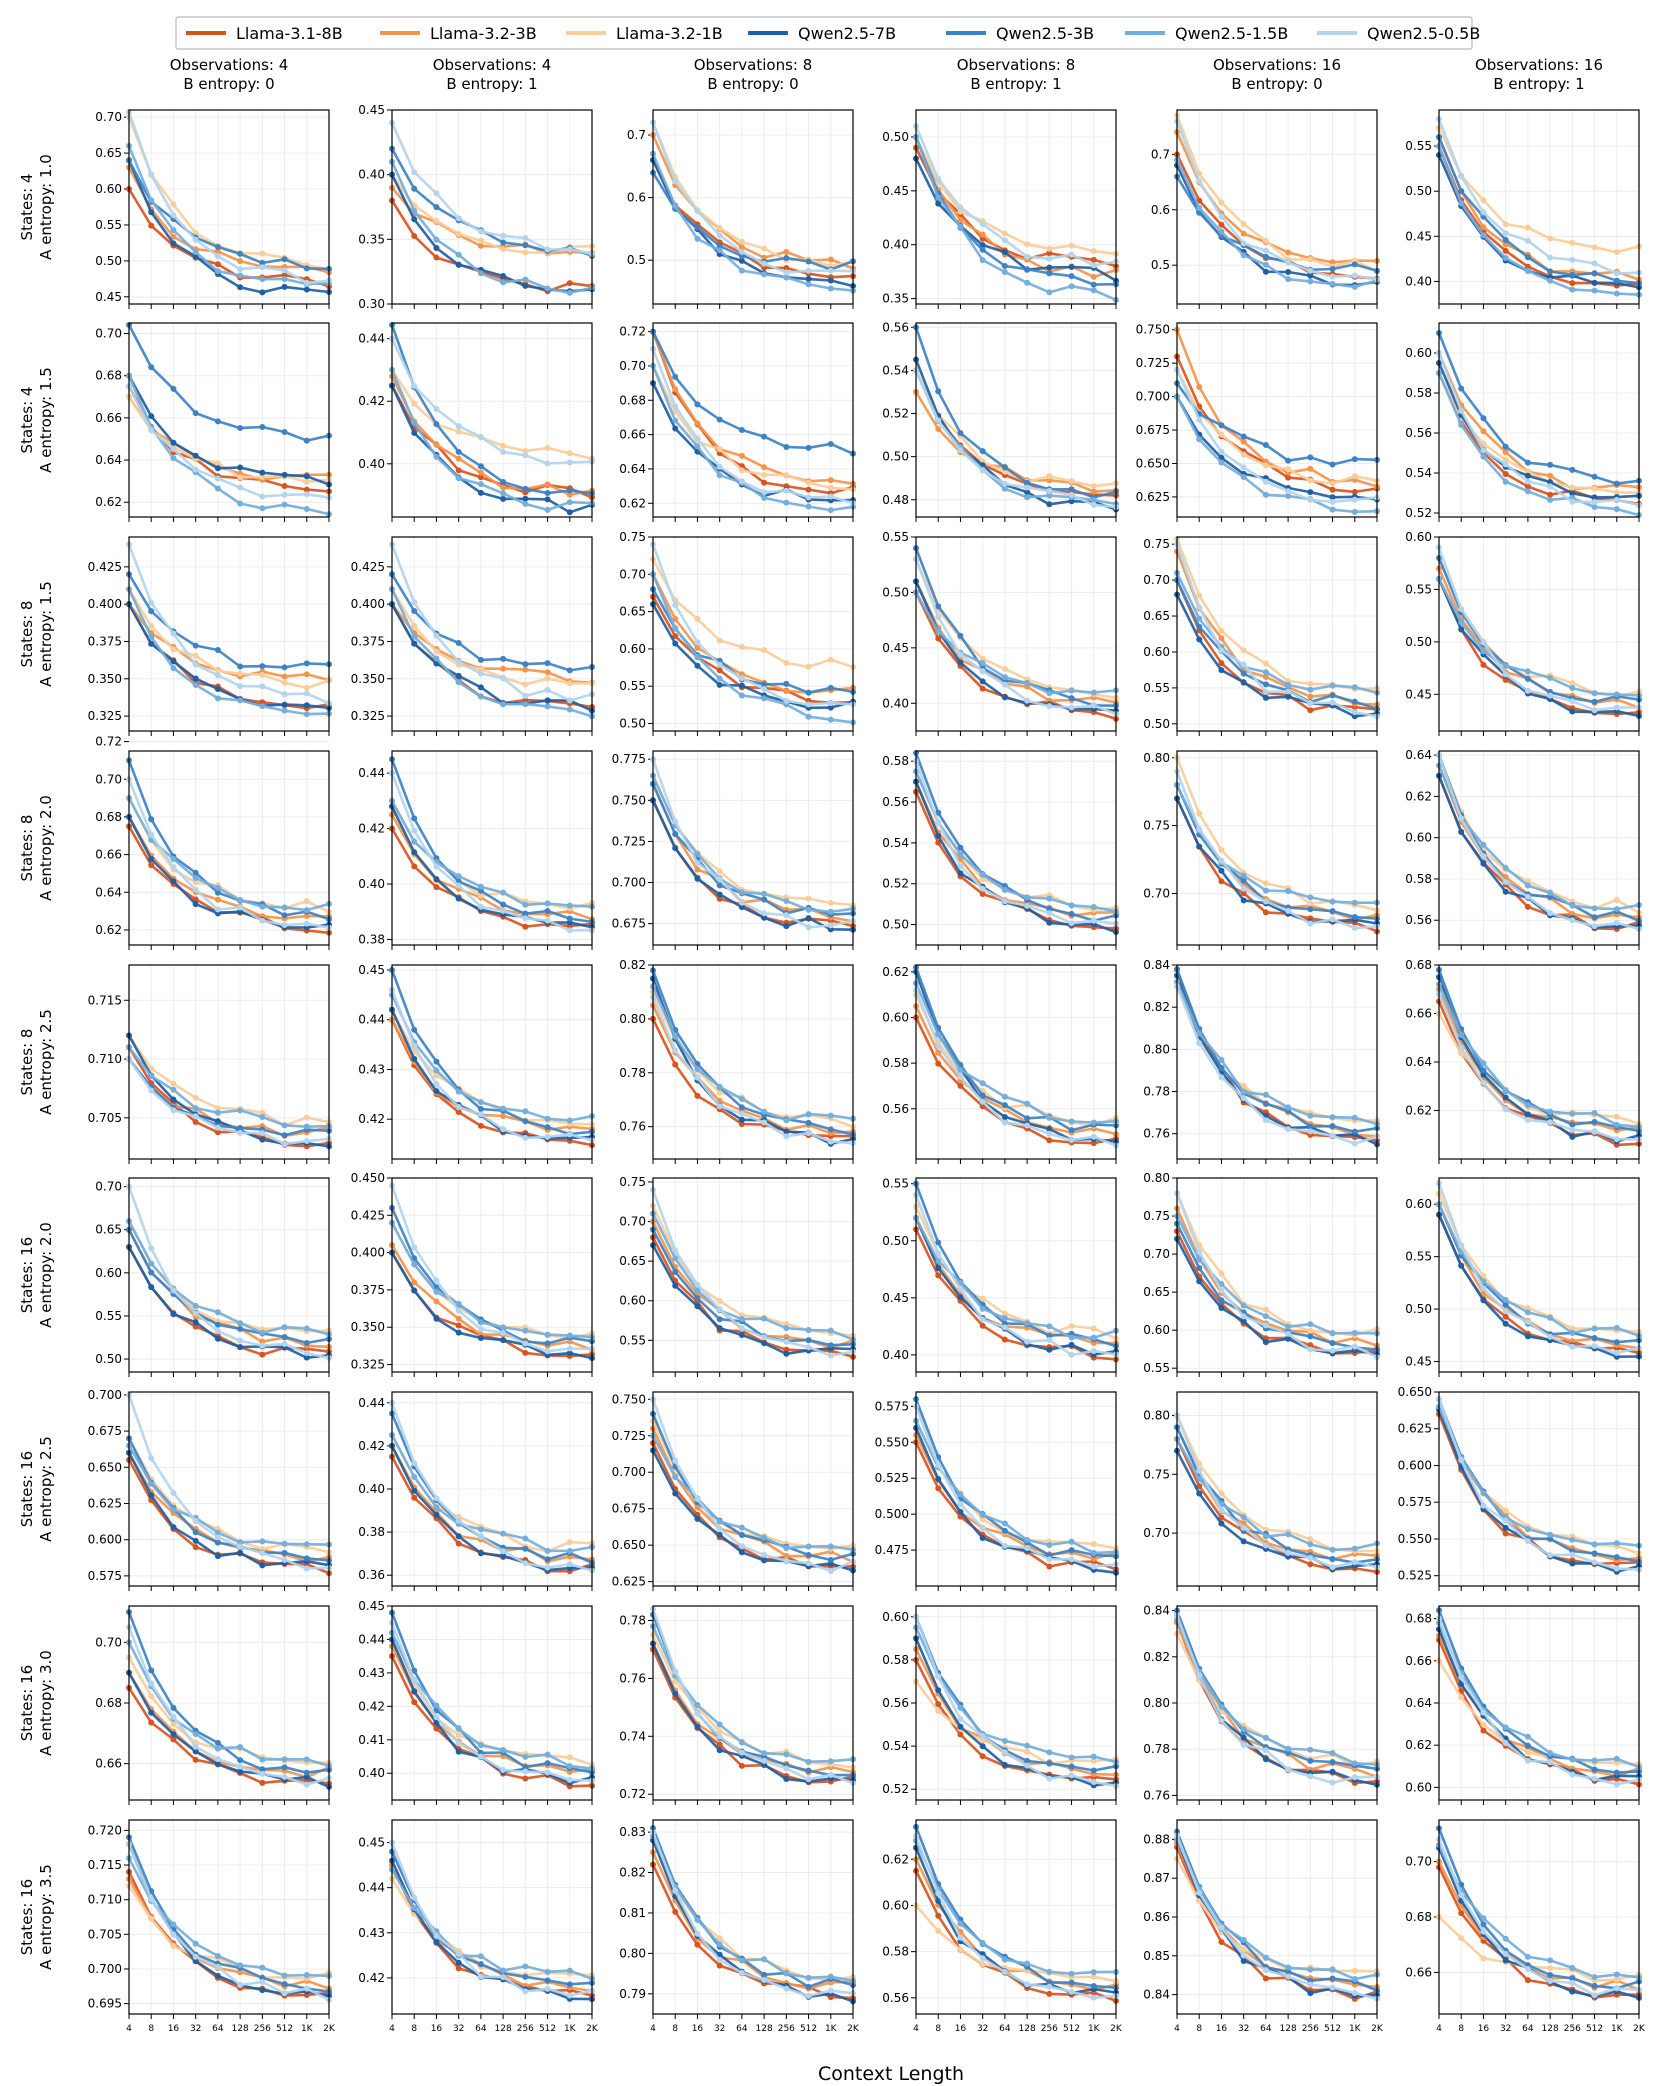 This screenshot has height=2086, width=1660. What do you see at coordinates (1160, 154) in the screenshot?
I see `y-tick-label: 0.7` at bounding box center [1160, 154].